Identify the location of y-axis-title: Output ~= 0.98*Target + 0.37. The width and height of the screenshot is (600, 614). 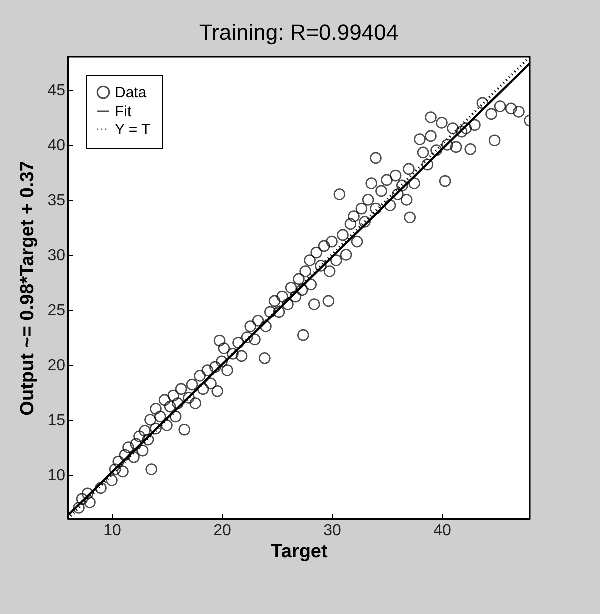
(28, 288).